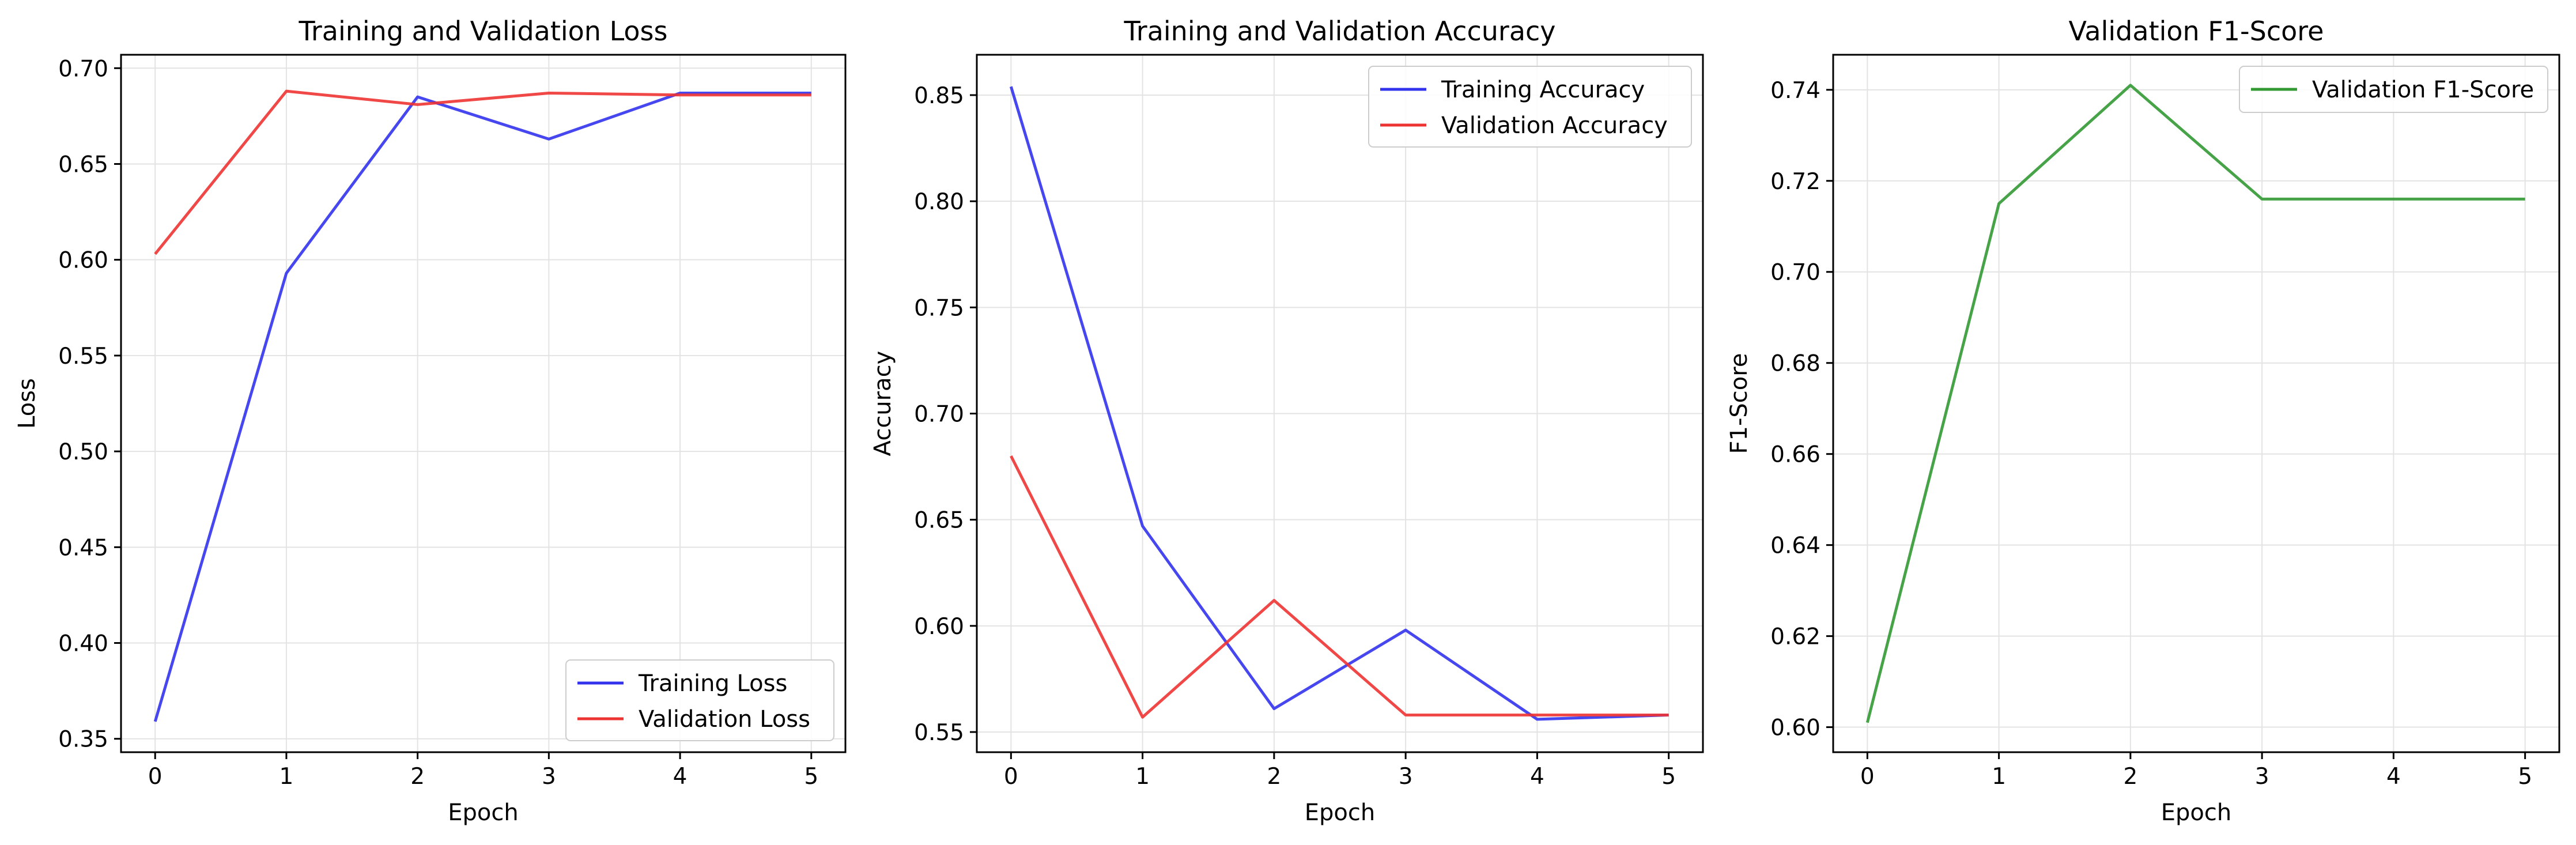 Image resolution: width=2576 pixels, height=845 pixels. What do you see at coordinates (712, 683) in the screenshot?
I see `legend-label: Training Loss` at bounding box center [712, 683].